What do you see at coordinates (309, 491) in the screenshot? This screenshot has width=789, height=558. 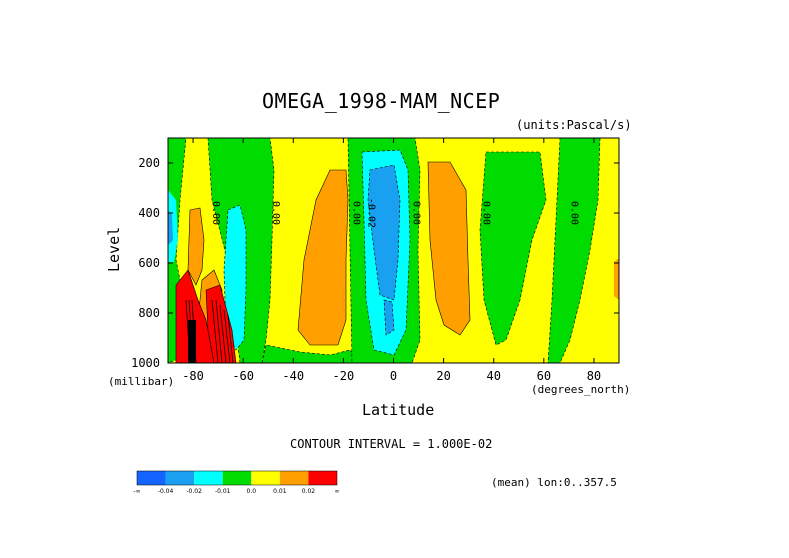 I see `legend-label: 0.02` at bounding box center [309, 491].